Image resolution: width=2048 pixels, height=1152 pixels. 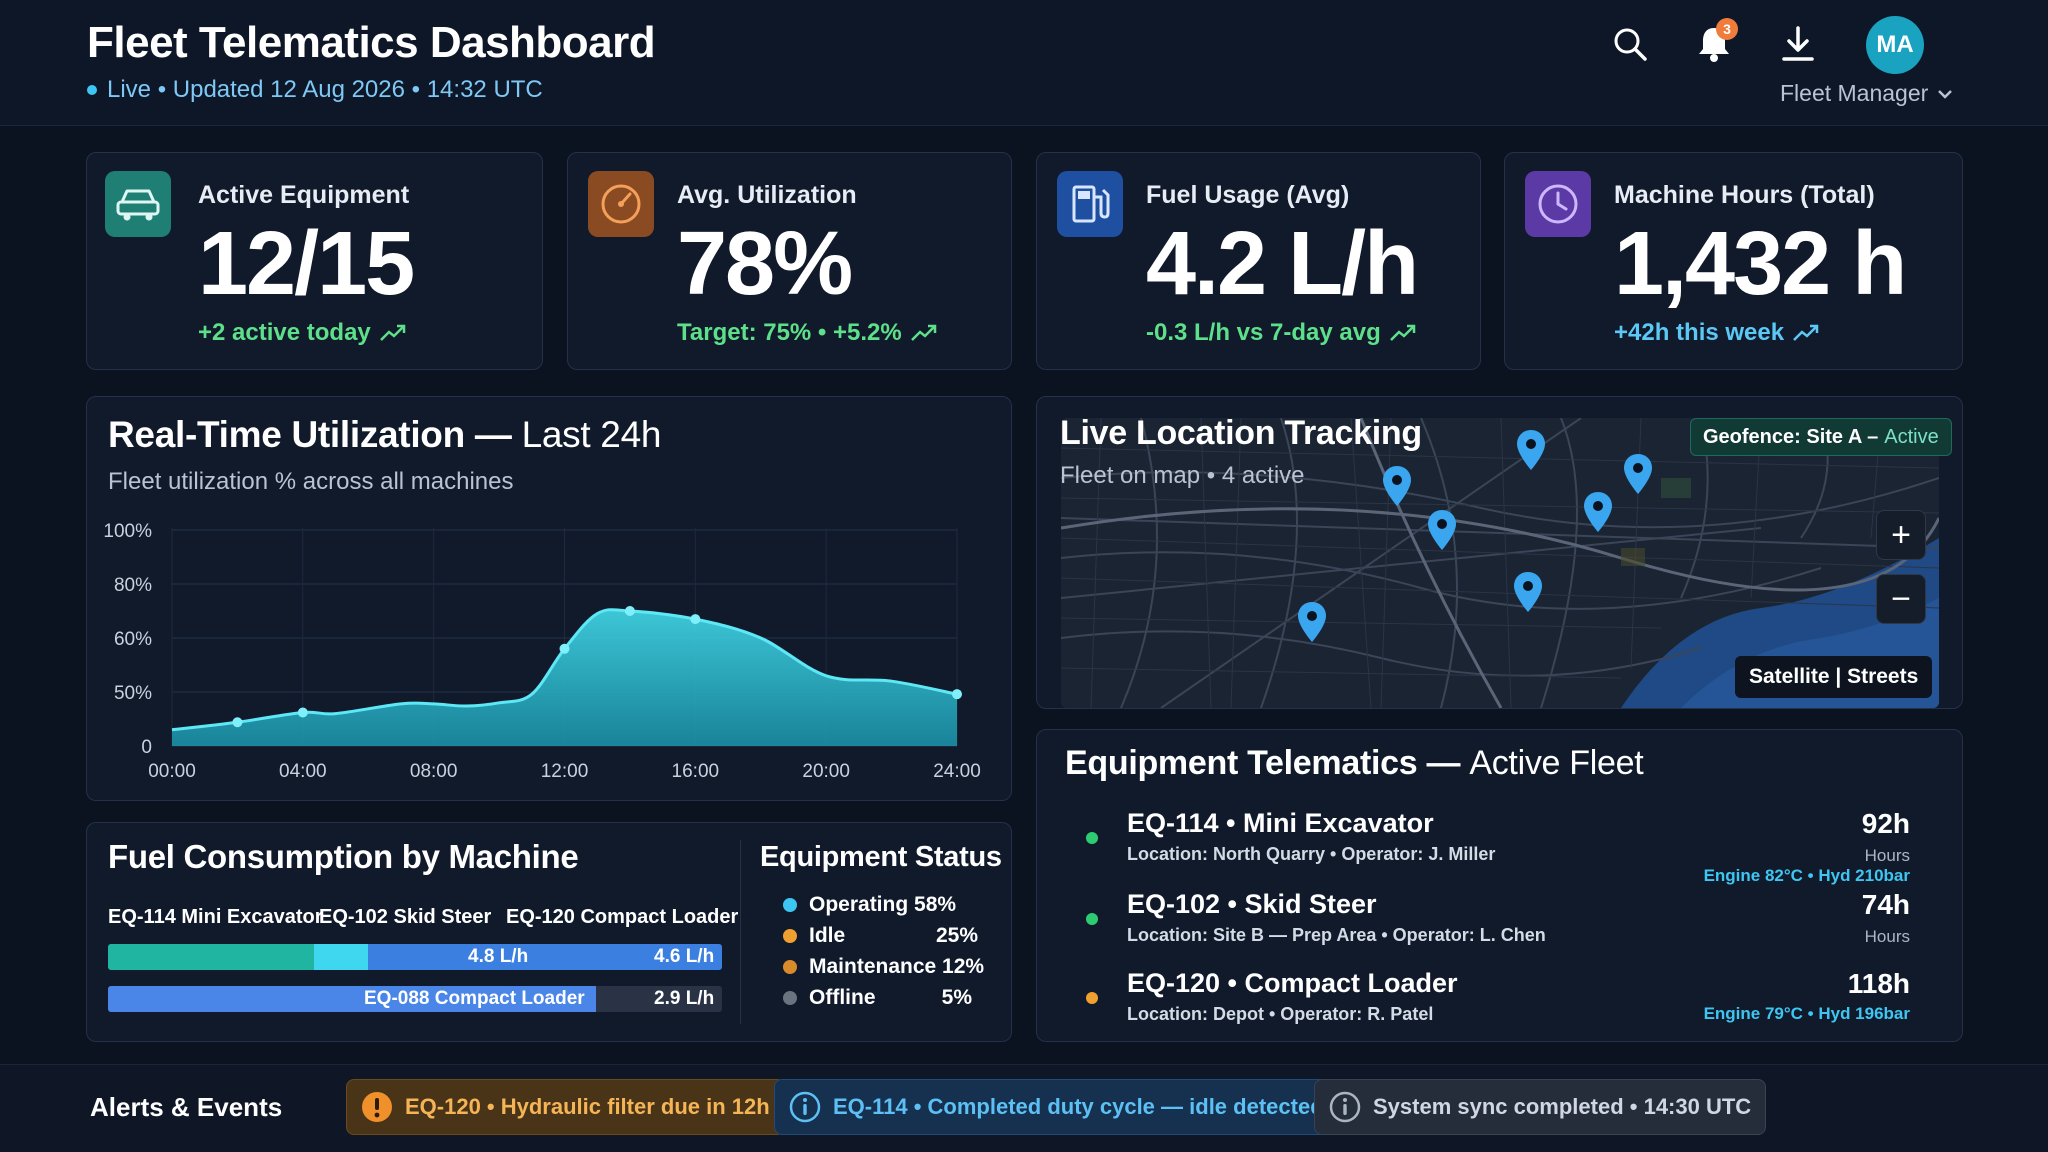 I want to click on map-streets, so click(x=1500, y=563).